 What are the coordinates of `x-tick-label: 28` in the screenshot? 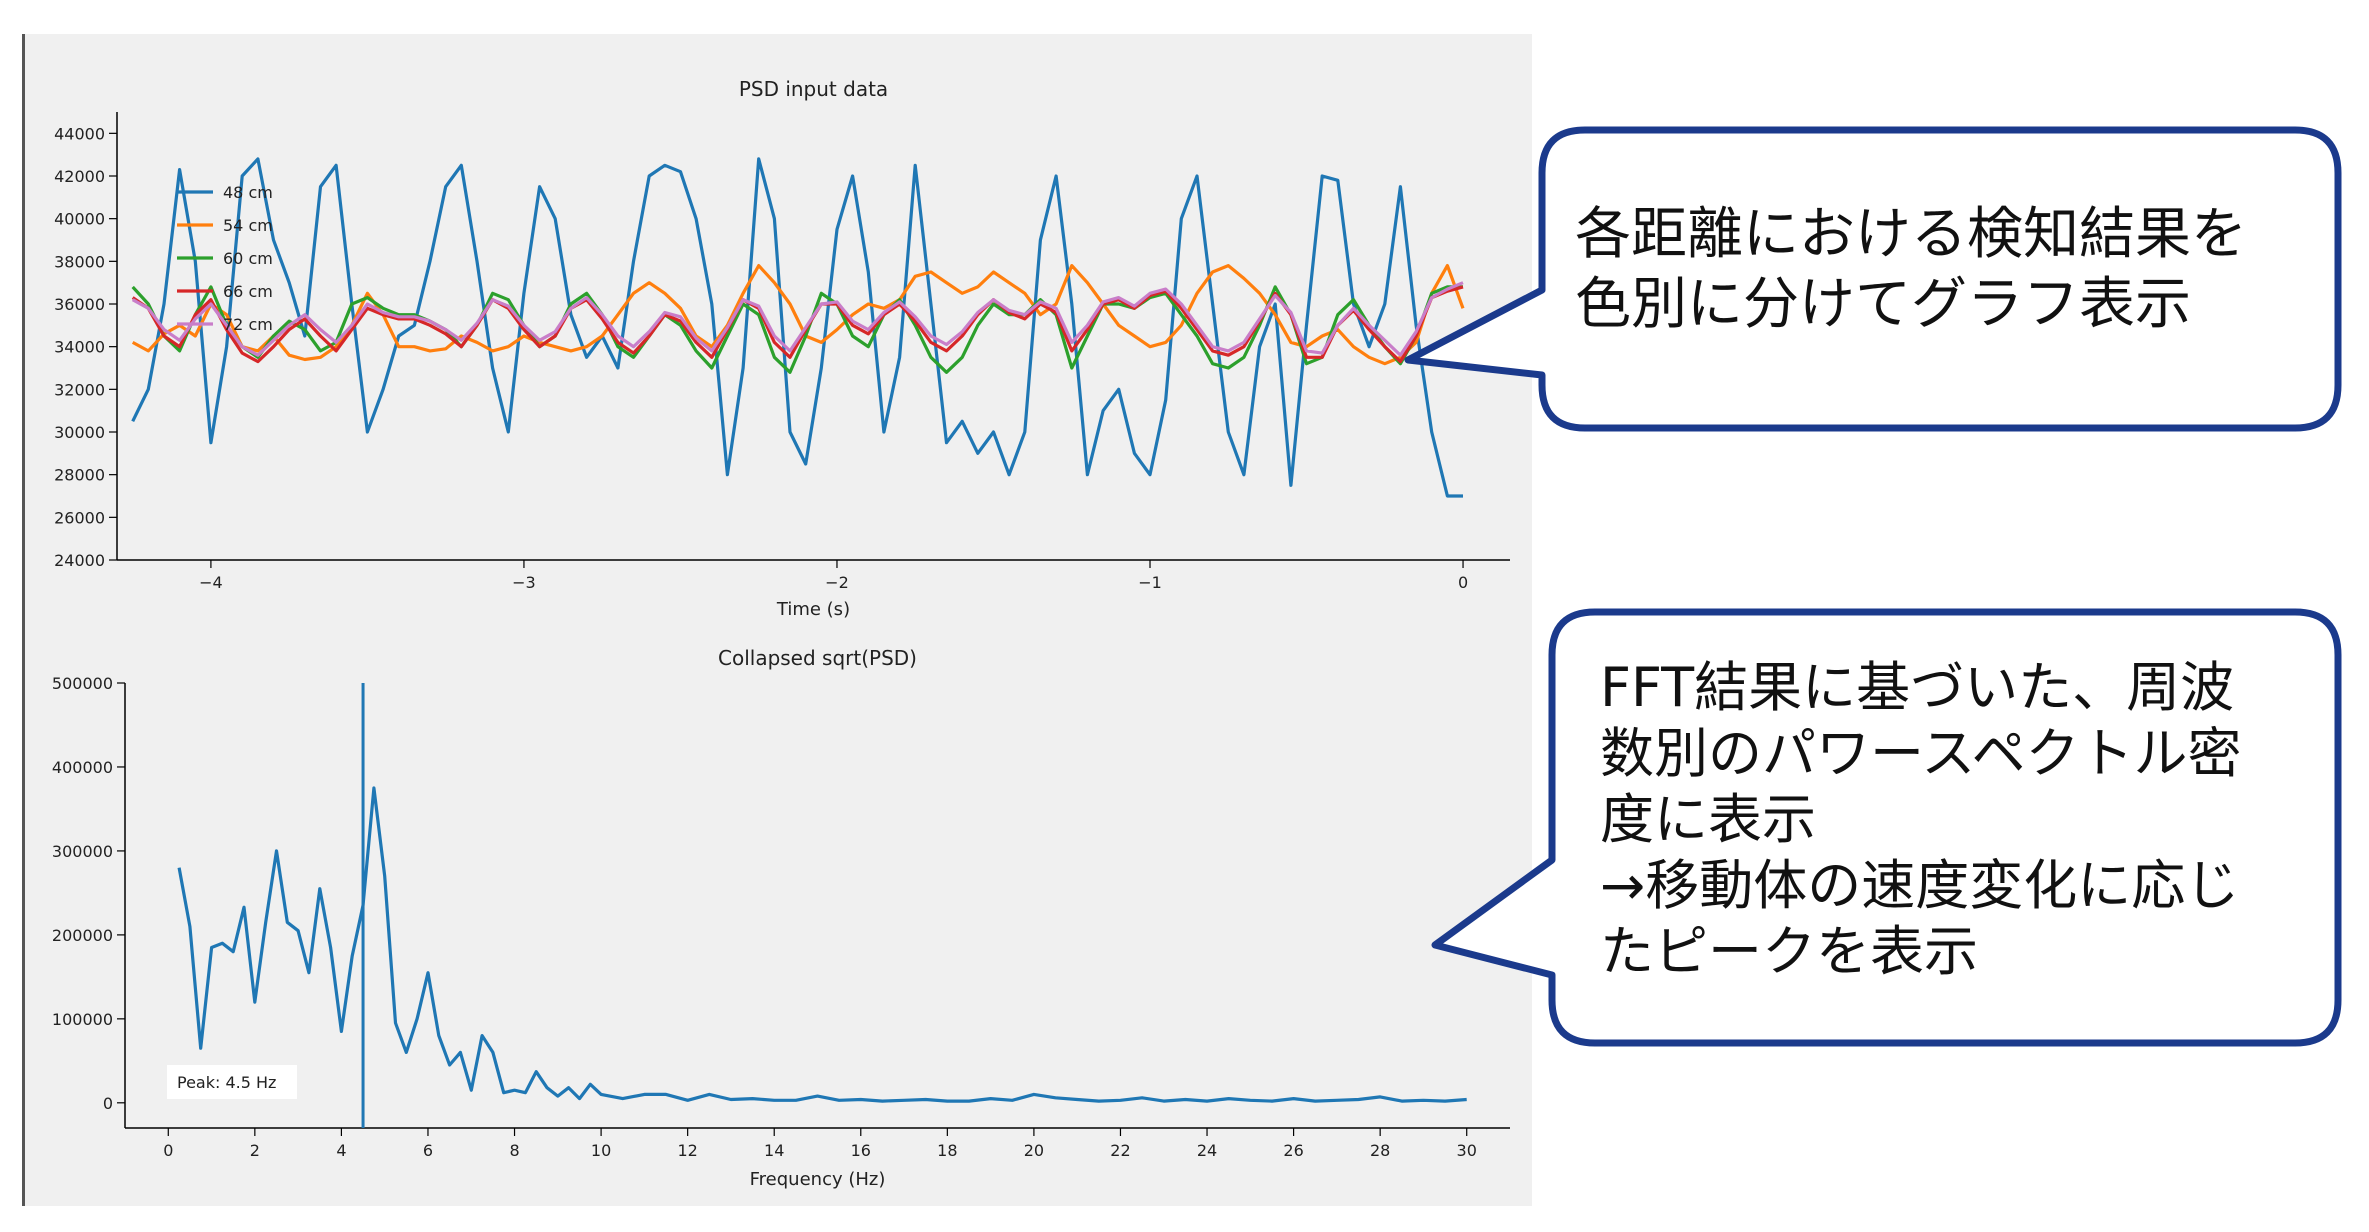 It's located at (1380, 1150).